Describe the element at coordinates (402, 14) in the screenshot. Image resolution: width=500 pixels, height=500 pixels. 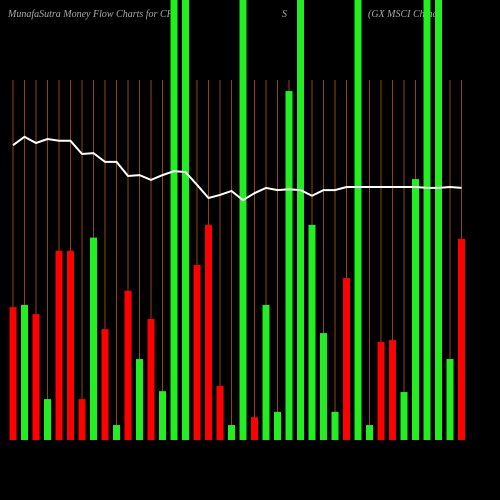
I see `chart-title: (GX MSCI China` at that location.